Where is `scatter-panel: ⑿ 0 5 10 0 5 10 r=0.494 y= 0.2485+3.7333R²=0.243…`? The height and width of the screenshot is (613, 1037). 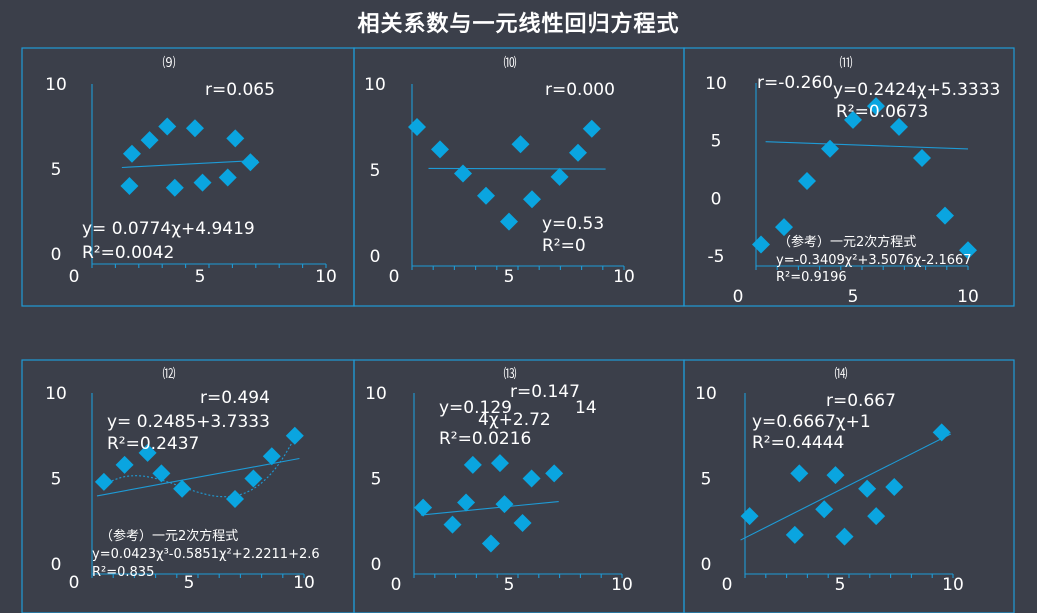
scatter-panel: ⑿ 0 5 10 0 5 10 r=0.494 y= 0.2485+3.7333R²=0.243… is located at coordinates (188, 486).